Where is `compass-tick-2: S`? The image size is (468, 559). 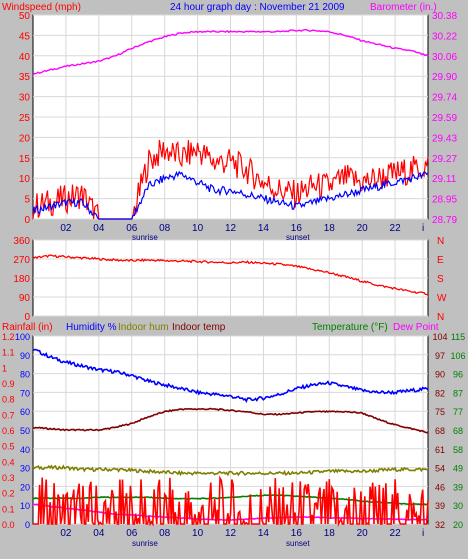 compass-tick-2: S is located at coordinates (440, 279).